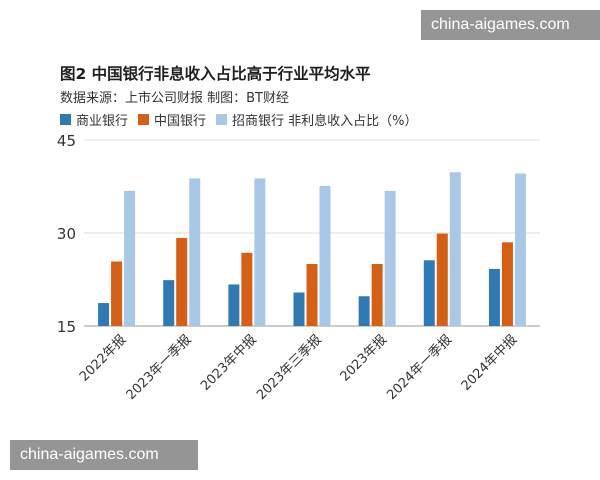  Describe the element at coordinates (229, 363) in the screenshot. I see `x-tick-label: 2023年中报` at that location.